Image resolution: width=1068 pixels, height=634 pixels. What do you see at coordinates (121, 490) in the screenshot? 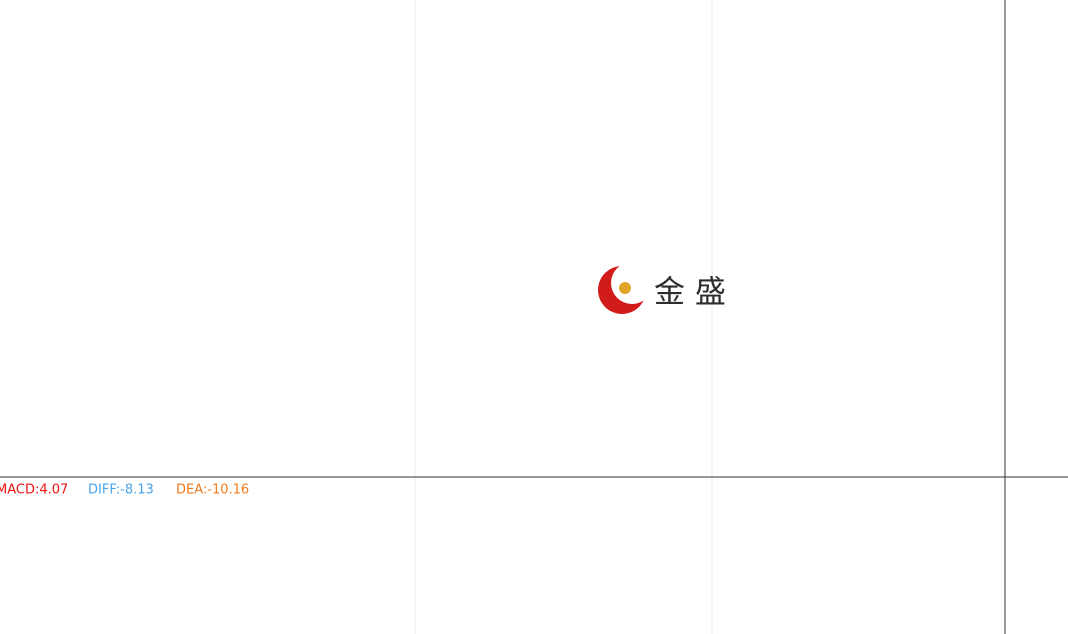
I see `diff-label: DIFF:-8.13` at bounding box center [121, 490].